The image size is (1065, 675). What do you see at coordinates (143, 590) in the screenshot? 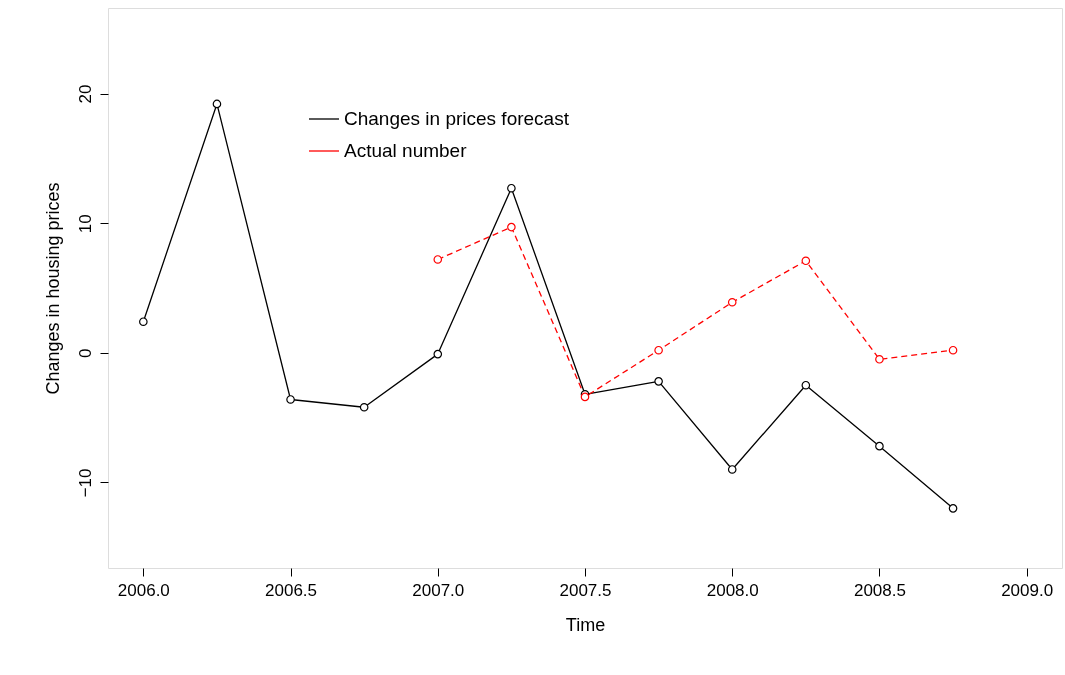
I see `x-tick-label: 2006.0` at bounding box center [143, 590].